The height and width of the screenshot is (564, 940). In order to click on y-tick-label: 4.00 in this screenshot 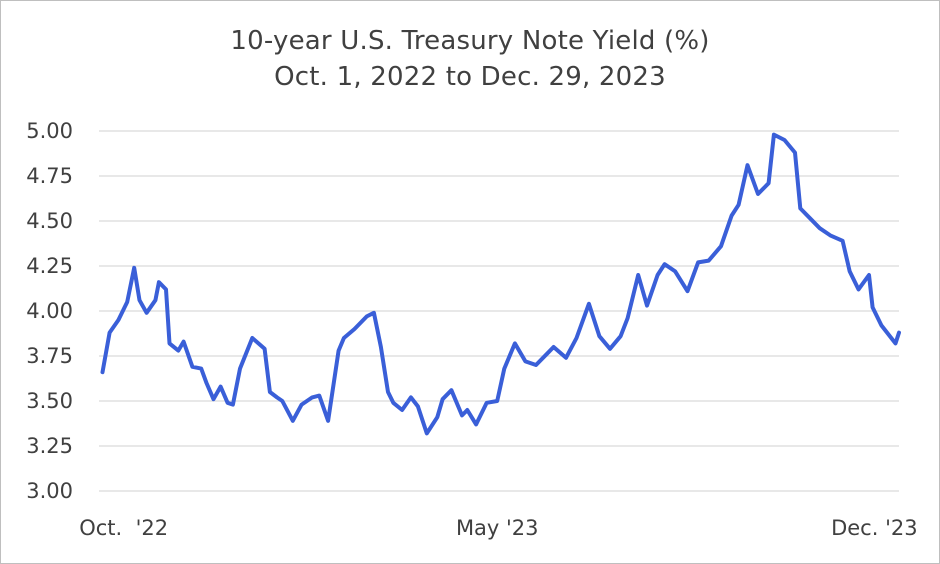, I will do `click(49, 311)`.